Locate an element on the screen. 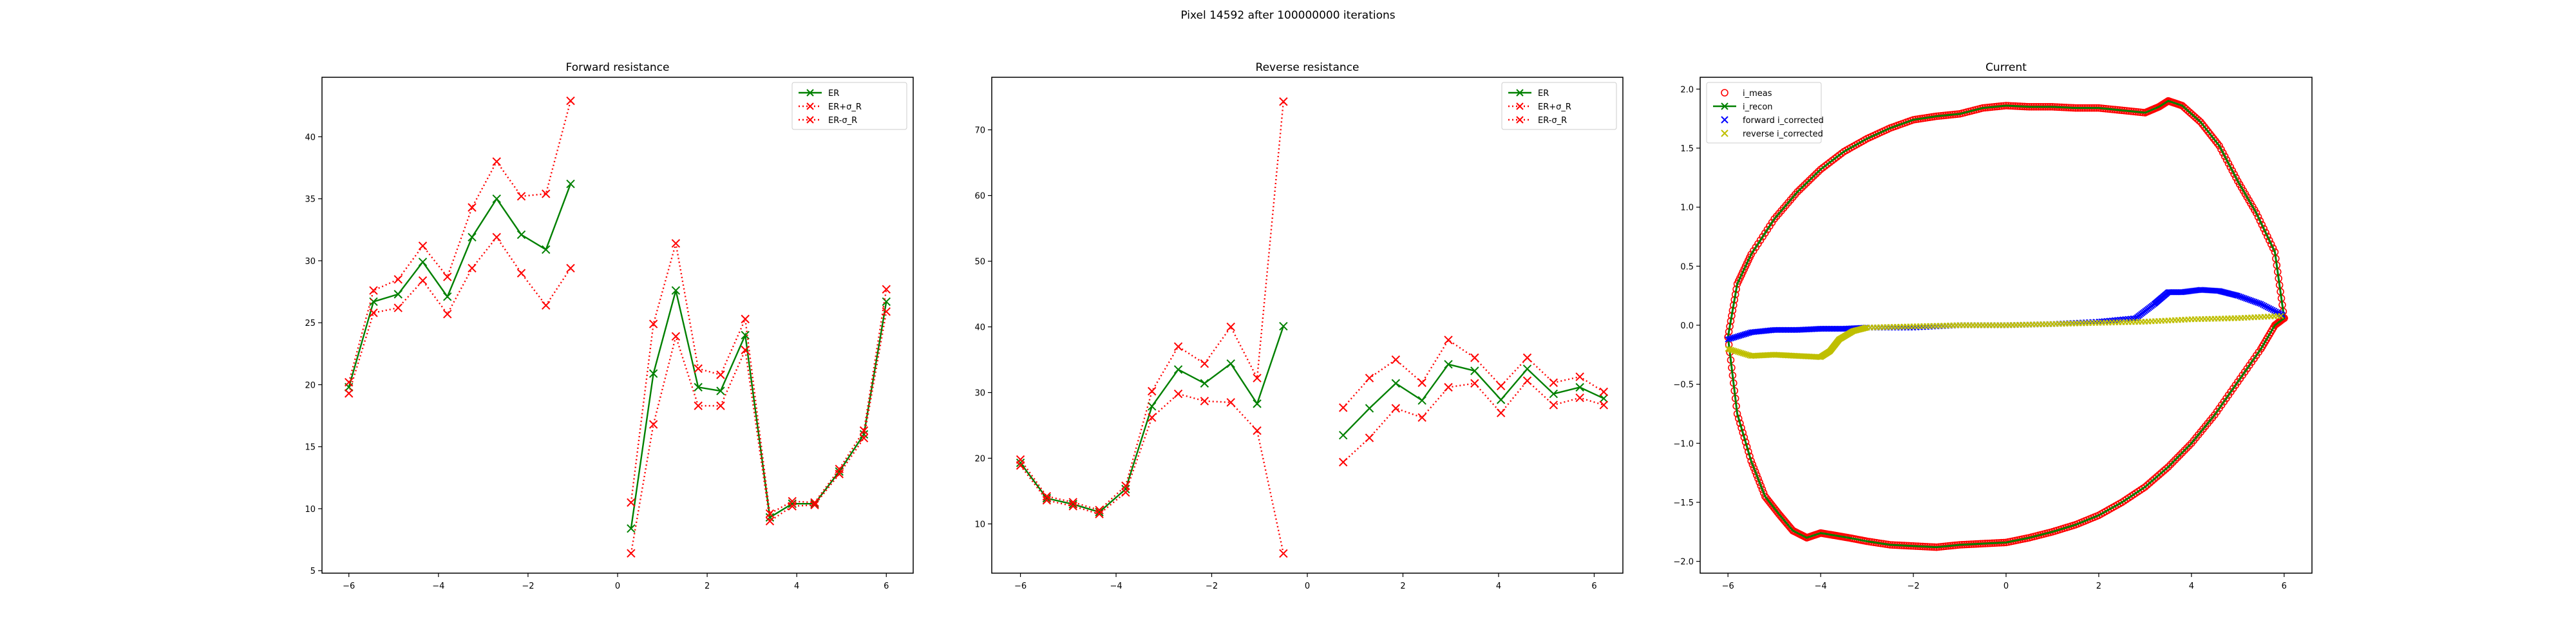  x-tick-label: 4 is located at coordinates (796, 587).